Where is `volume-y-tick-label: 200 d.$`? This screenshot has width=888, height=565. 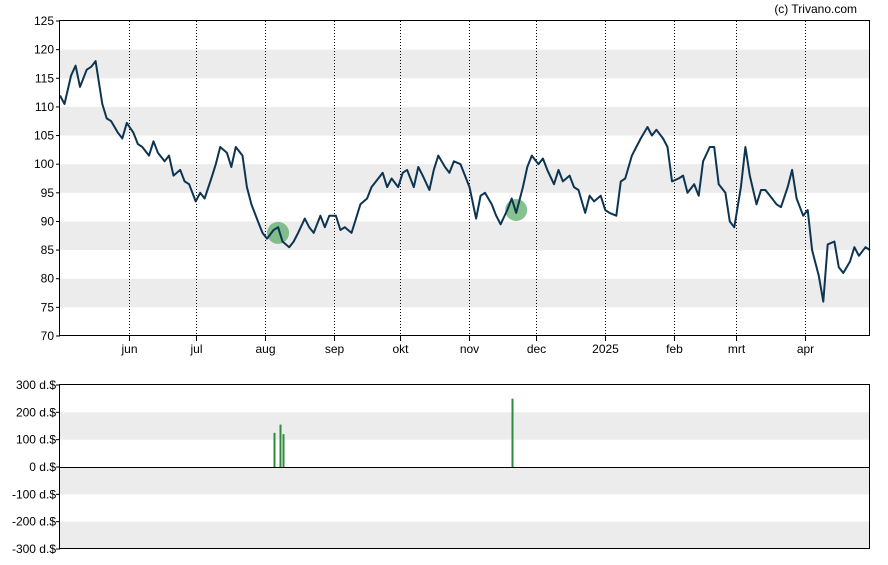 volume-y-tick-label: 200 d.$ is located at coordinates (36, 412).